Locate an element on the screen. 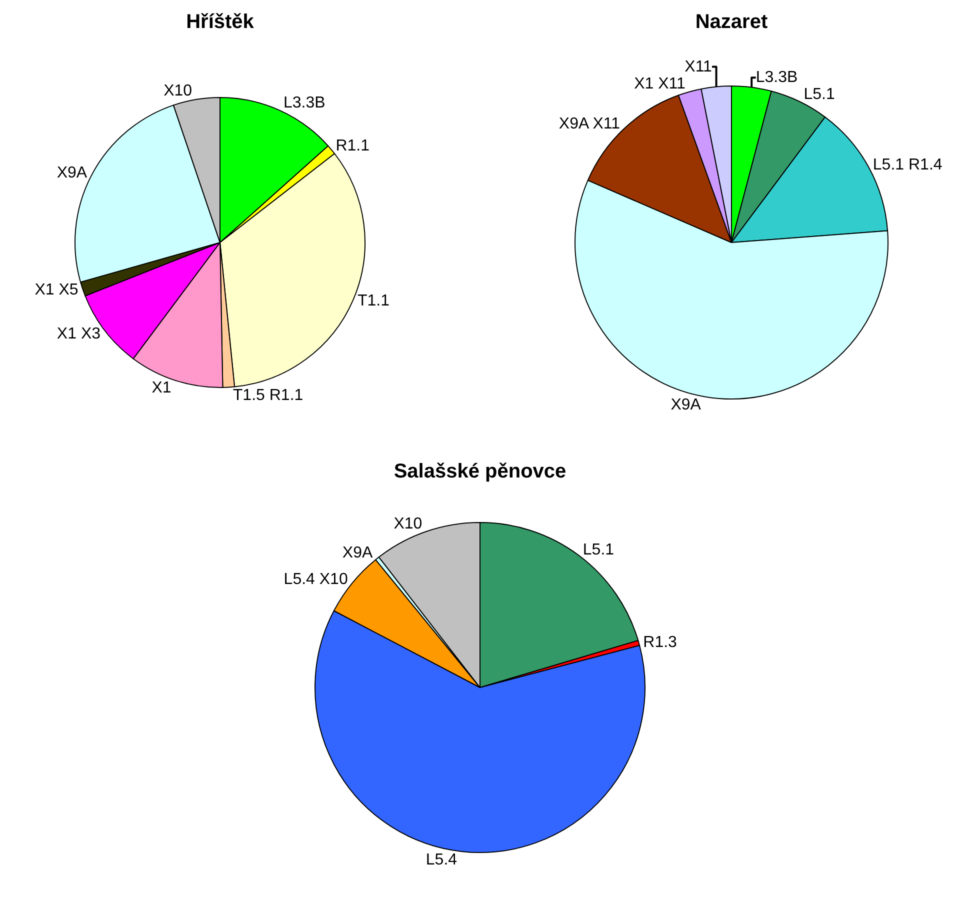 The height and width of the screenshot is (901, 963). slice-label: X1 X11 is located at coordinates (660, 83).